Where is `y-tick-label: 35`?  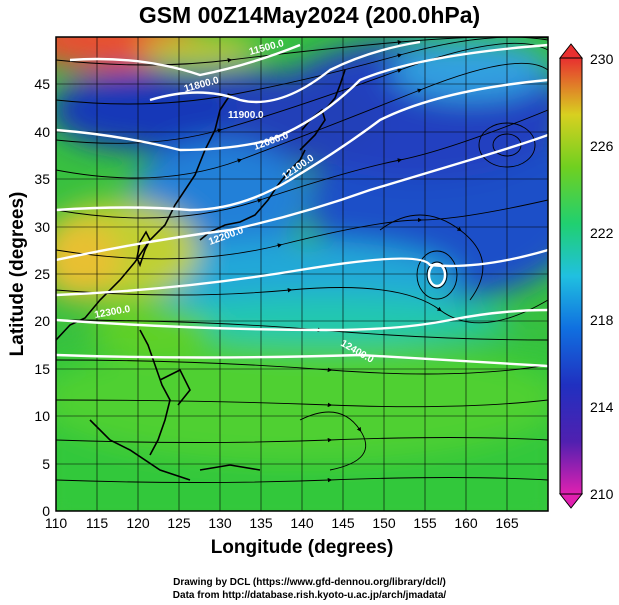
y-tick-label: 35 is located at coordinates (42, 179).